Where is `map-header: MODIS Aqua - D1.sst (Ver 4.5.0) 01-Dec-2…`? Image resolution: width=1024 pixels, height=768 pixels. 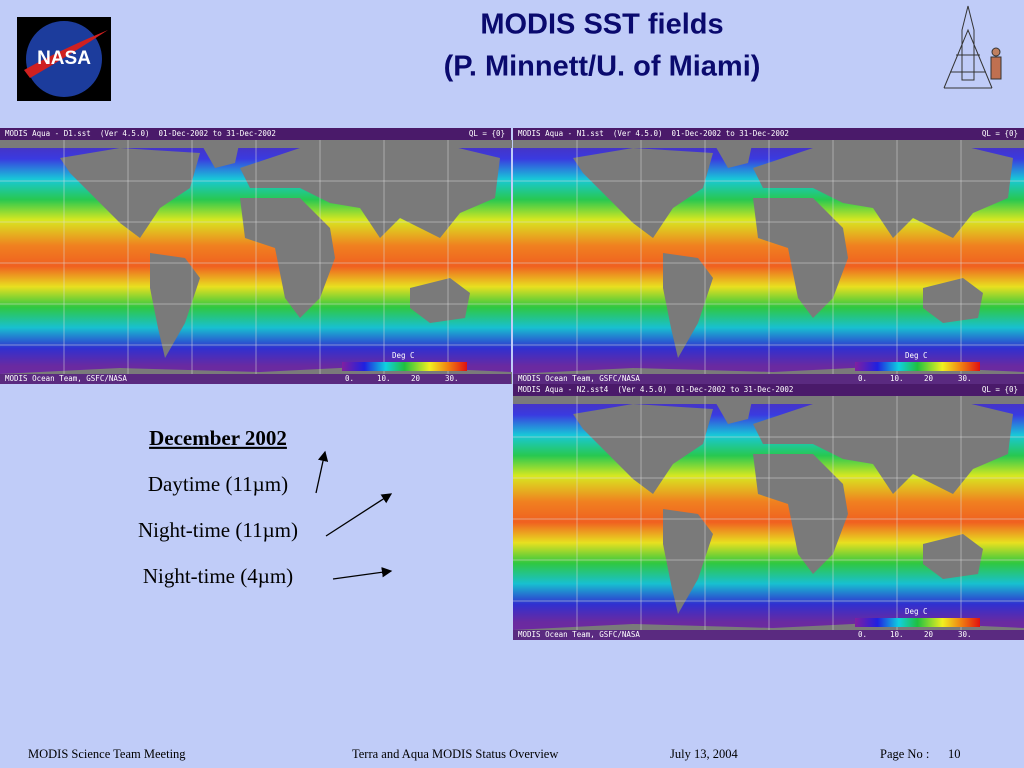 map-header: MODIS Aqua - D1.sst (Ver 4.5.0) 01-Dec-2… is located at coordinates (140, 133).